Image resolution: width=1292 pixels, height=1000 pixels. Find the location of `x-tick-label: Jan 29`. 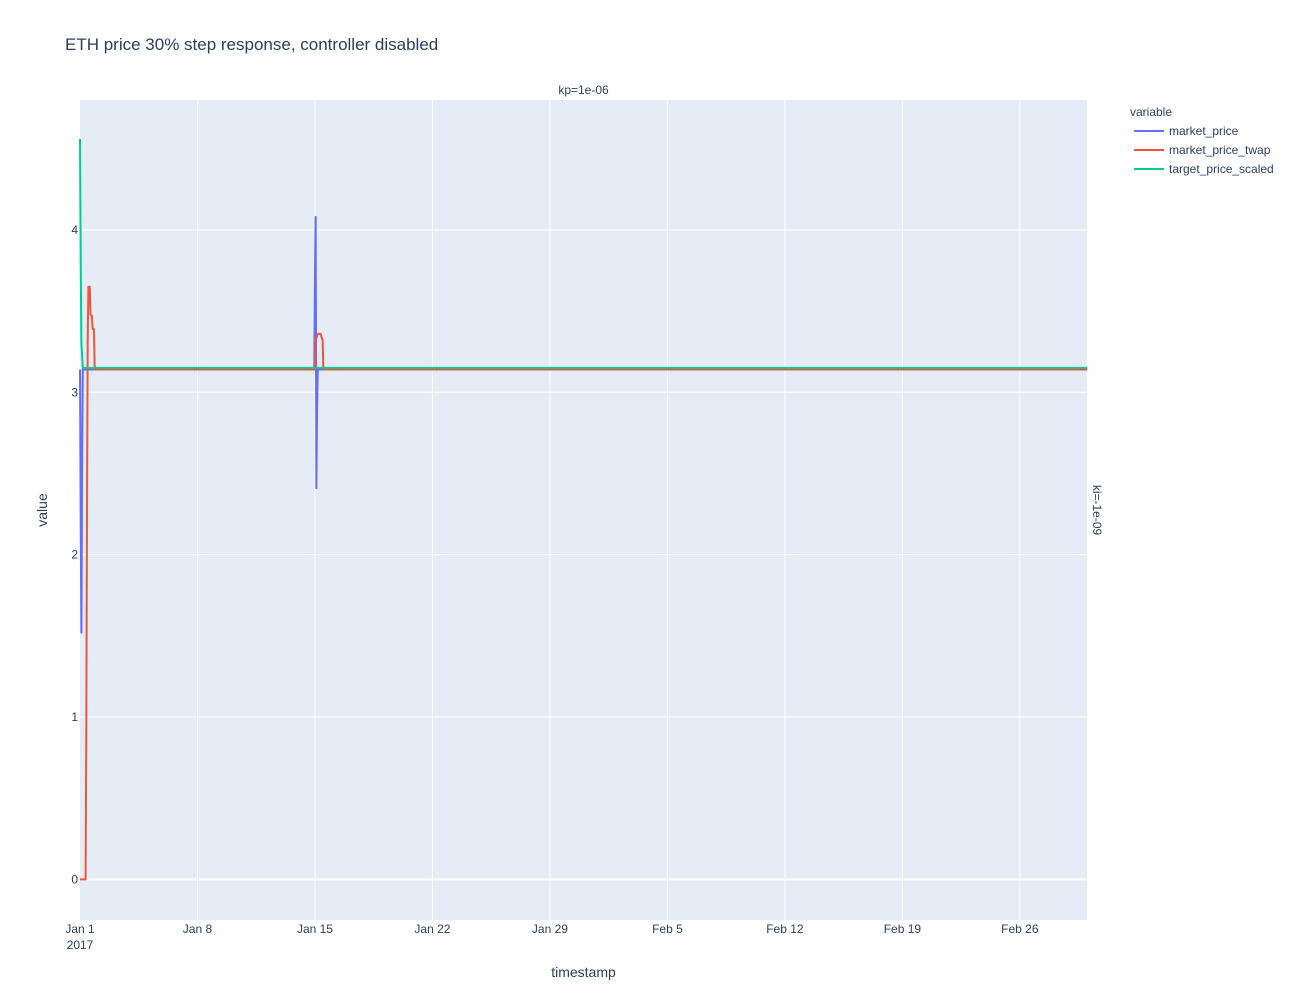

x-tick-label: Jan 29 is located at coordinates (550, 929).